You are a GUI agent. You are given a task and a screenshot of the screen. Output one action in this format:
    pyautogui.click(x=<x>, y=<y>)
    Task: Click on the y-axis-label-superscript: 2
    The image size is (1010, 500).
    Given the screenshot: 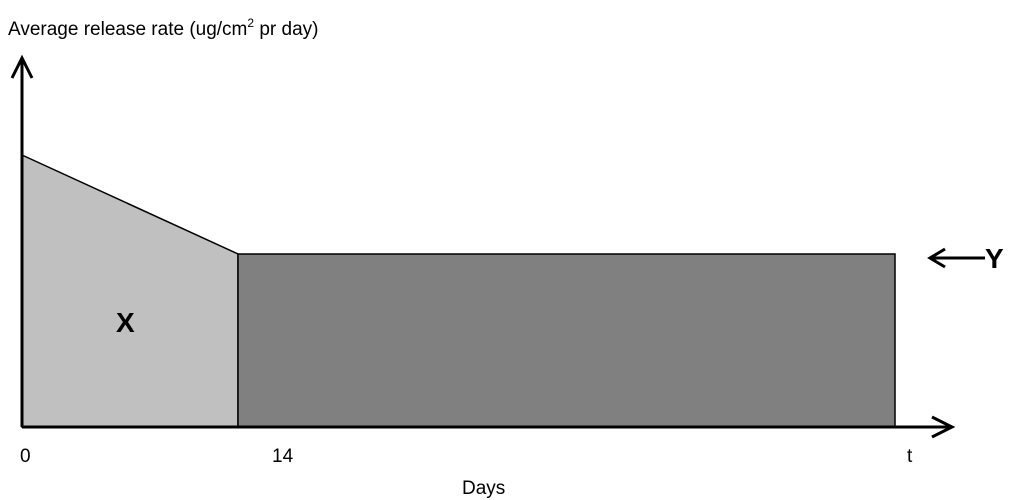 What is the action you would take?
    pyautogui.click(x=250, y=23)
    